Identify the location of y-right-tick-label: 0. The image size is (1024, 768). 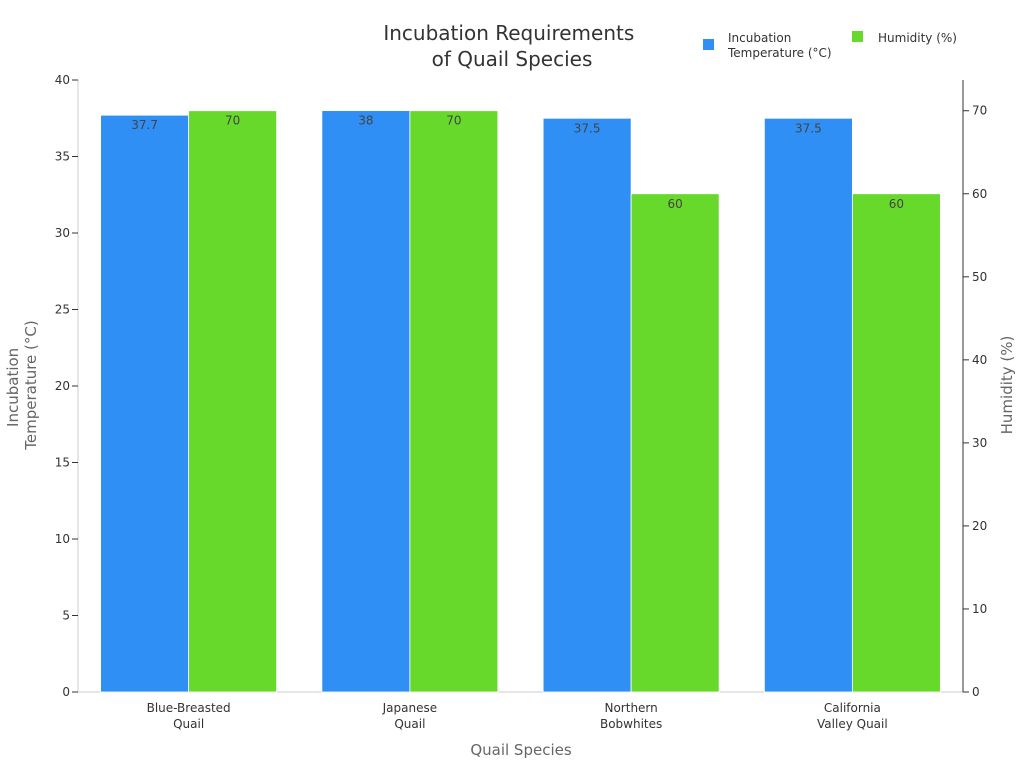
(976, 692).